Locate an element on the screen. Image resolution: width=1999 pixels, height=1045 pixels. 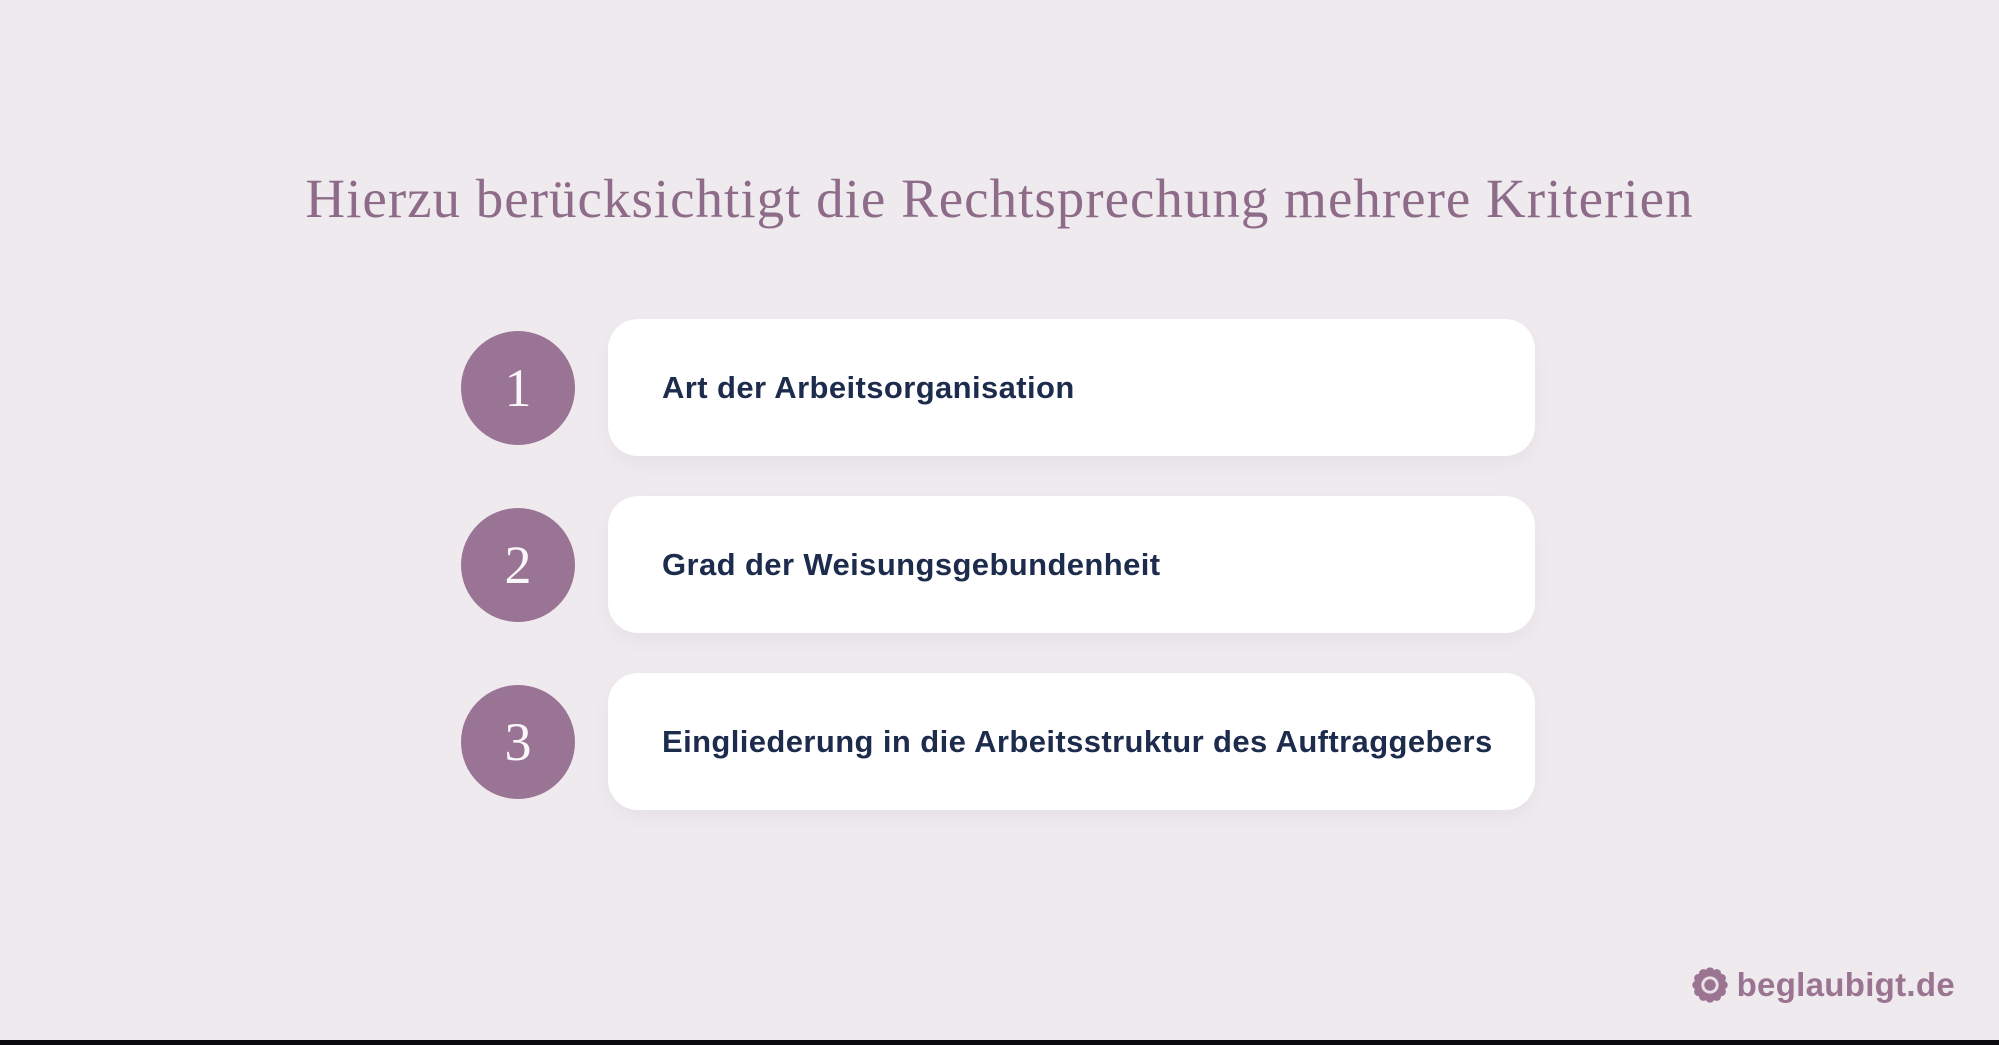
step-number: 3 is located at coordinates (518, 741).